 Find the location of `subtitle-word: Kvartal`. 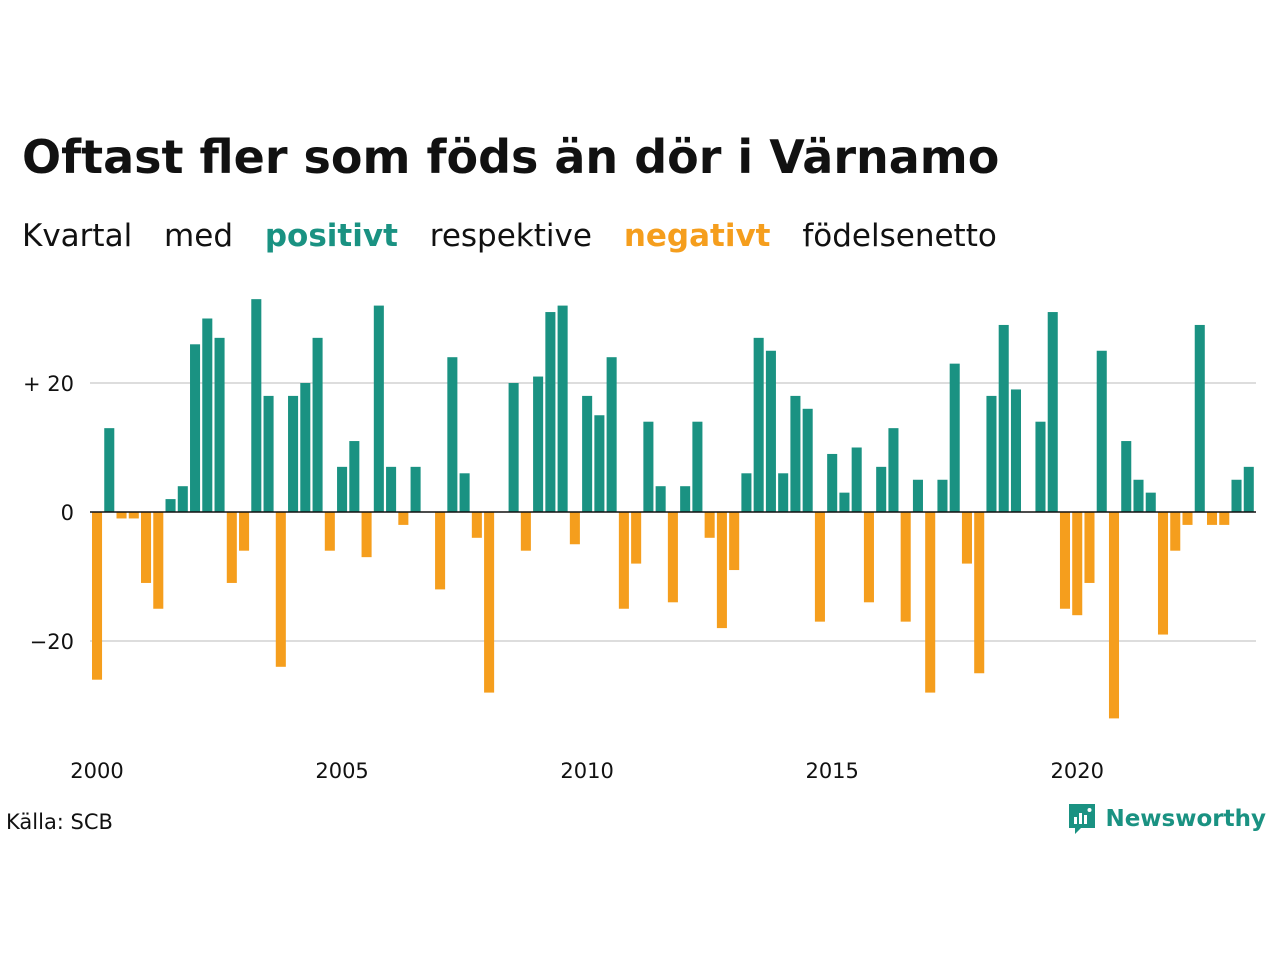

subtitle-word: Kvartal is located at coordinates (77, 236).